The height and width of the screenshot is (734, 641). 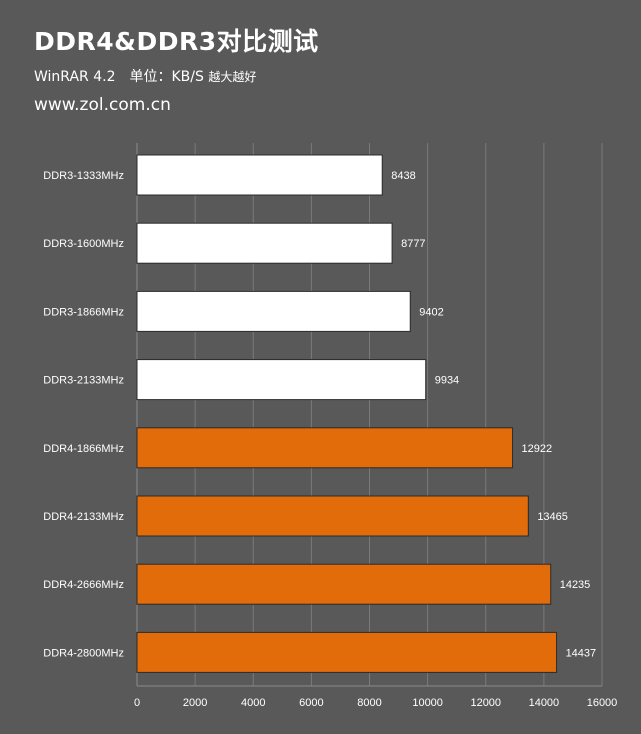 What do you see at coordinates (602, 703) in the screenshot?
I see `x-tick-label: 16000` at bounding box center [602, 703].